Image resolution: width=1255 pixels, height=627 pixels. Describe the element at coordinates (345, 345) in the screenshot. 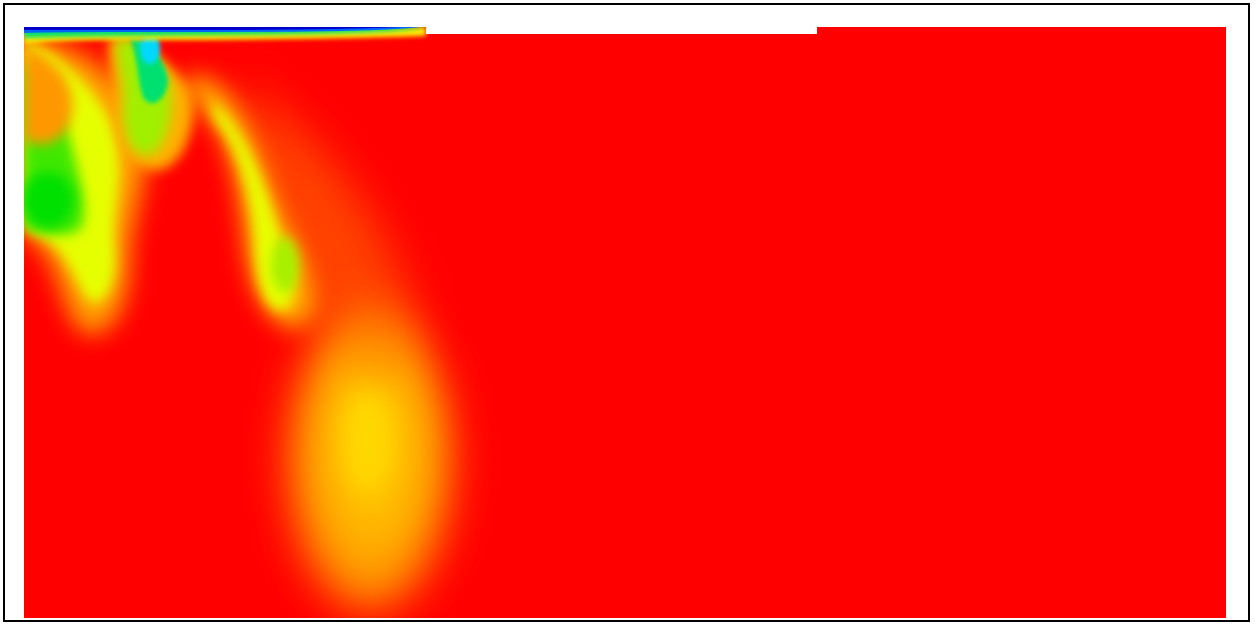

I see `plume-lower` at that location.